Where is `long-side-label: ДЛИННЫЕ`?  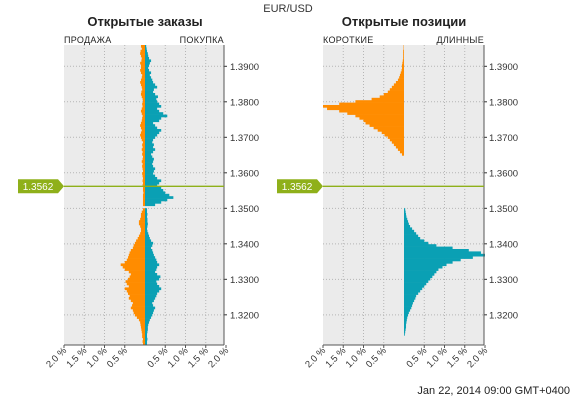
long-side-label: ДЛИННЫЕ is located at coordinates (460, 40).